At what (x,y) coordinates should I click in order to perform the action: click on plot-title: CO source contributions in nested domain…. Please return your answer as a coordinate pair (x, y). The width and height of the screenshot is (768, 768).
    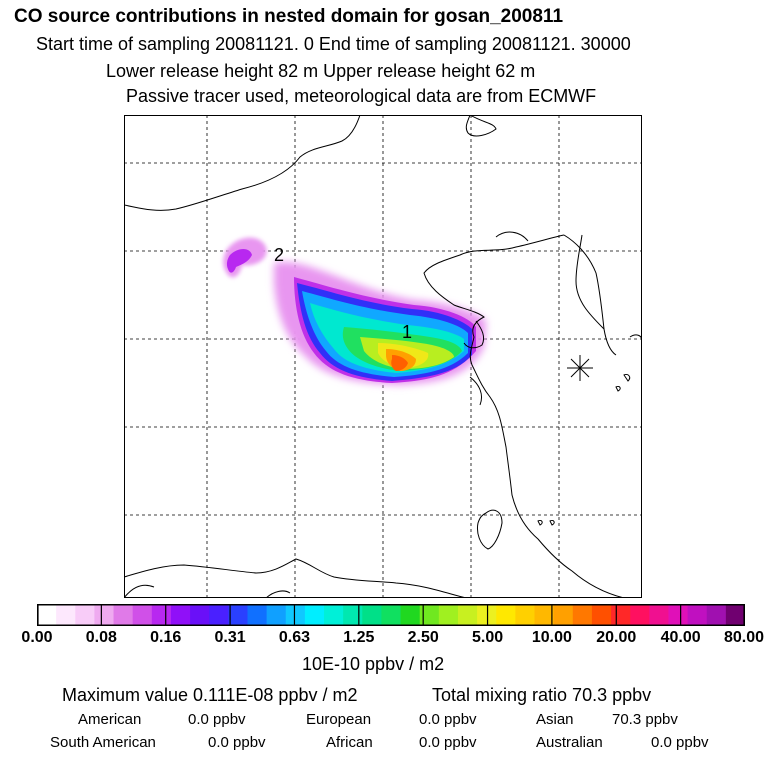
    Looking at the image, I should click on (289, 16).